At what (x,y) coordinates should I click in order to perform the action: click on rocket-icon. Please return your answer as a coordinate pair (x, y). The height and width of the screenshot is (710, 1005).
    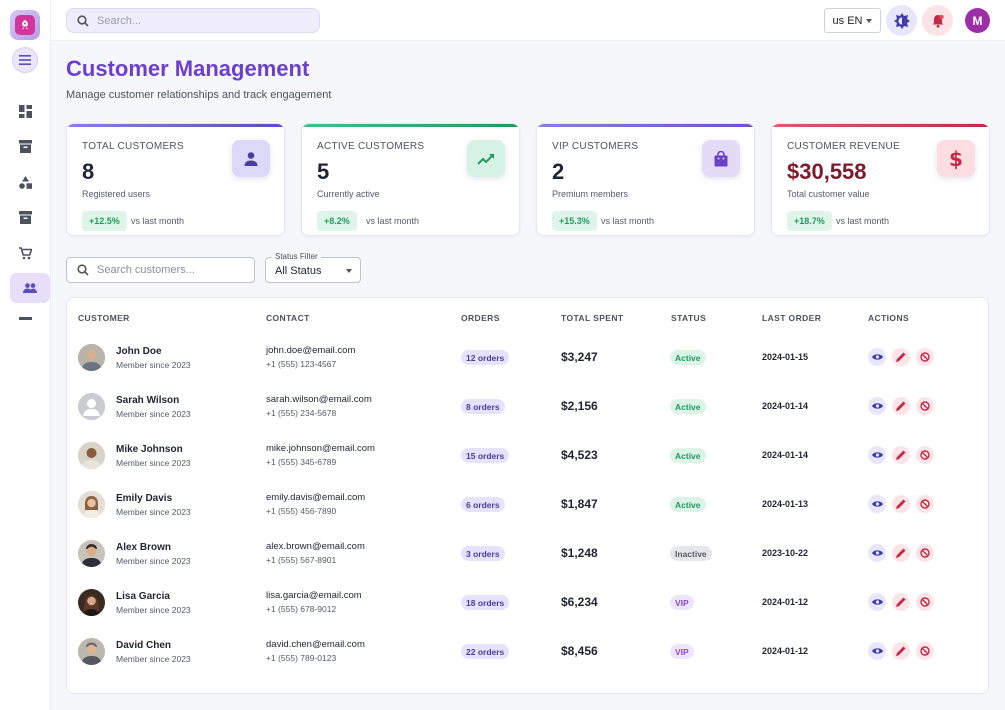
    Looking at the image, I should click on (25, 25).